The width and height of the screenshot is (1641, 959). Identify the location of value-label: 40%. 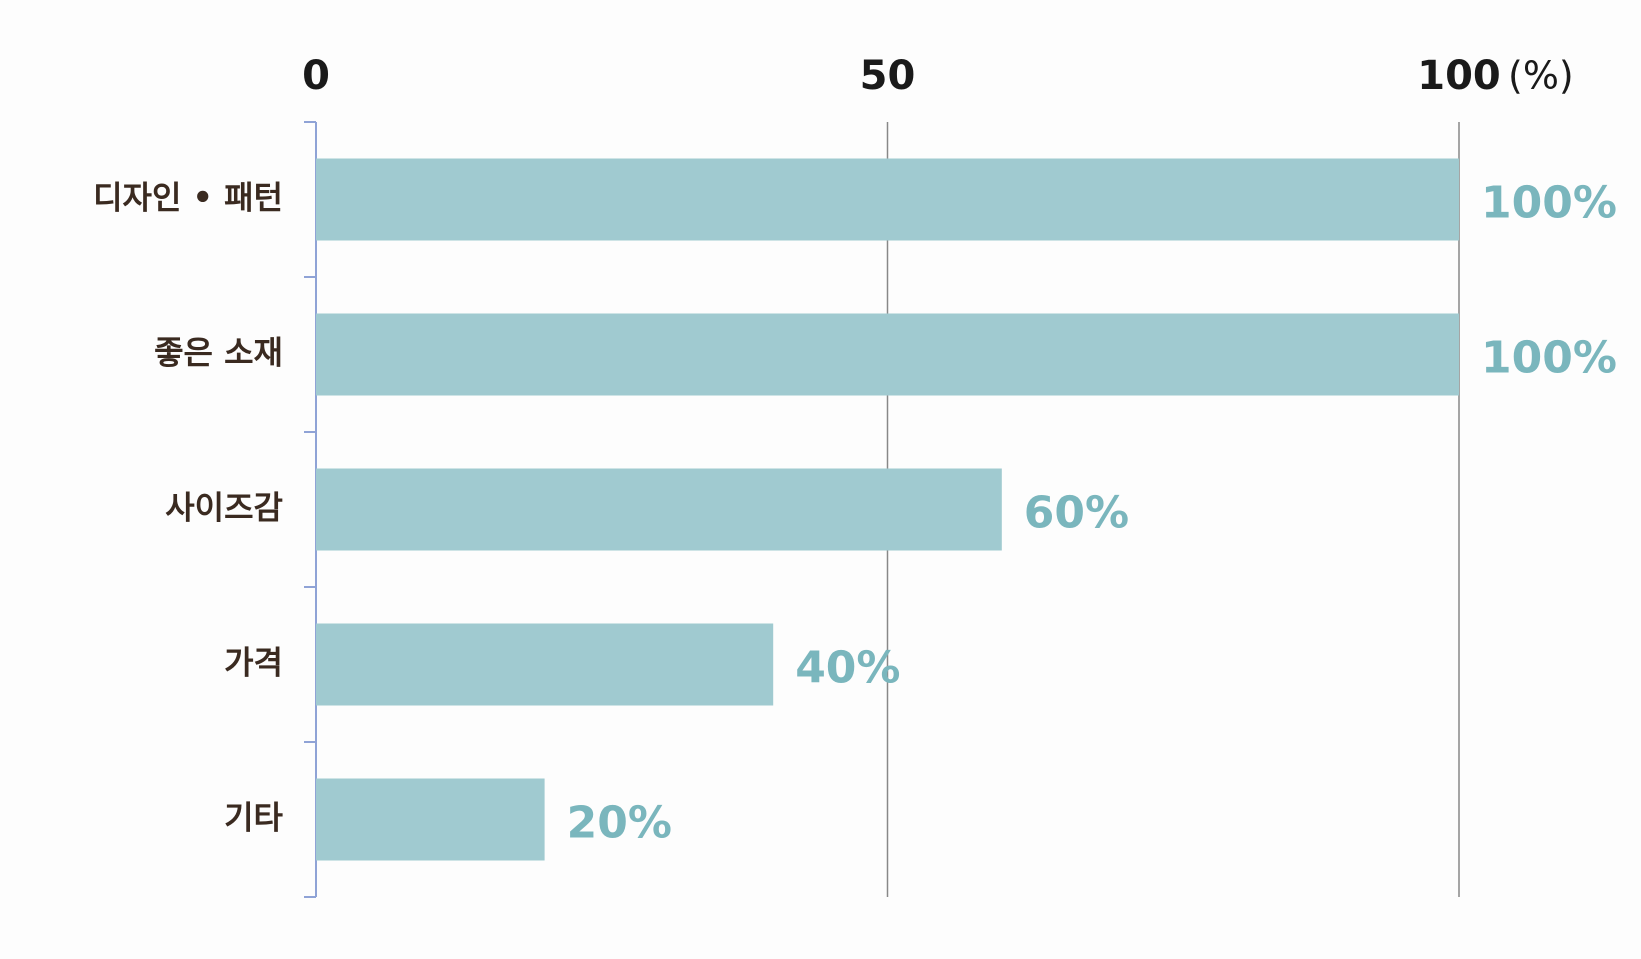
(847, 668).